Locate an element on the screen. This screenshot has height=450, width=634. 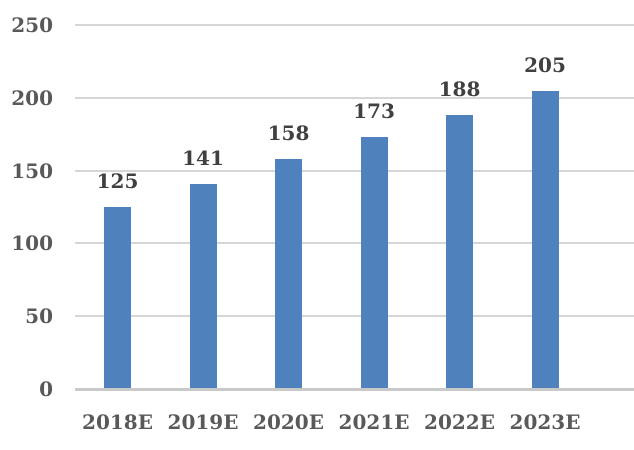
x-axis-tick-label: 2022E is located at coordinates (459, 422).